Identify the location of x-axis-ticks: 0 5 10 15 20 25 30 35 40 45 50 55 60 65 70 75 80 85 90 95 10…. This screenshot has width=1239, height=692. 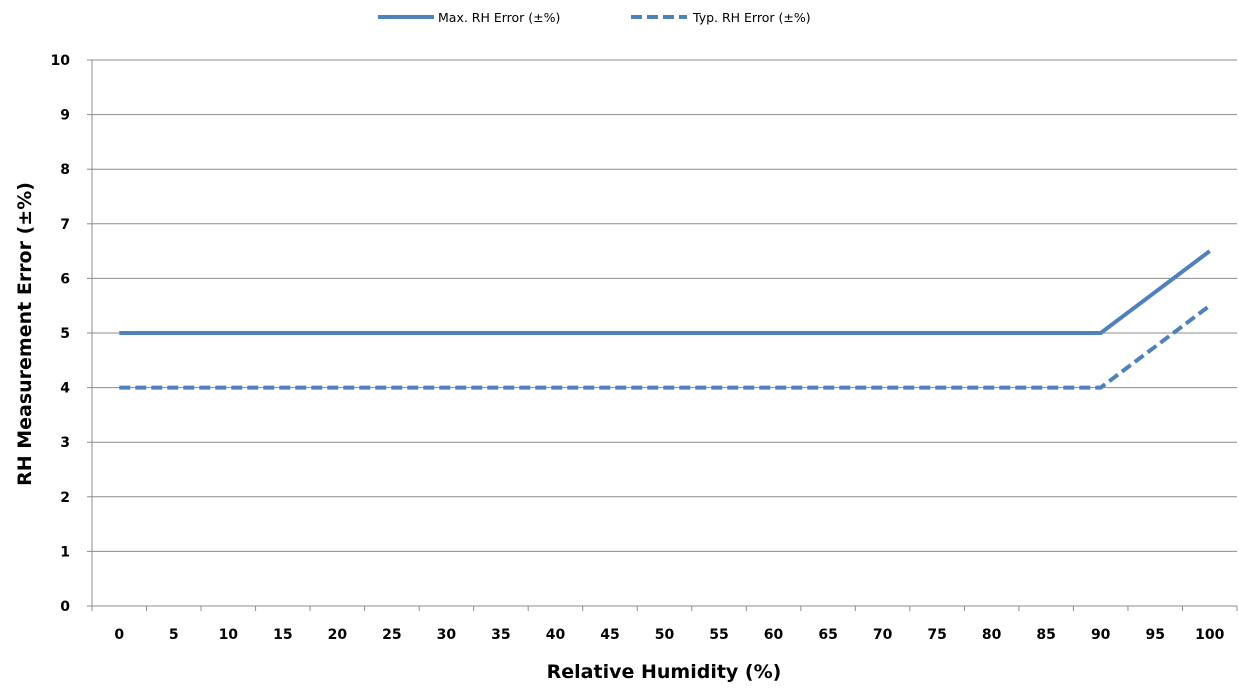
(664, 624).